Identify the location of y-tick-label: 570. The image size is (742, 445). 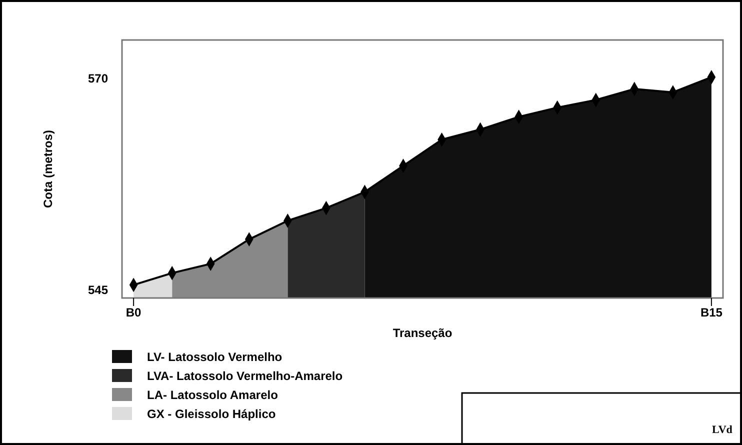
(98, 79).